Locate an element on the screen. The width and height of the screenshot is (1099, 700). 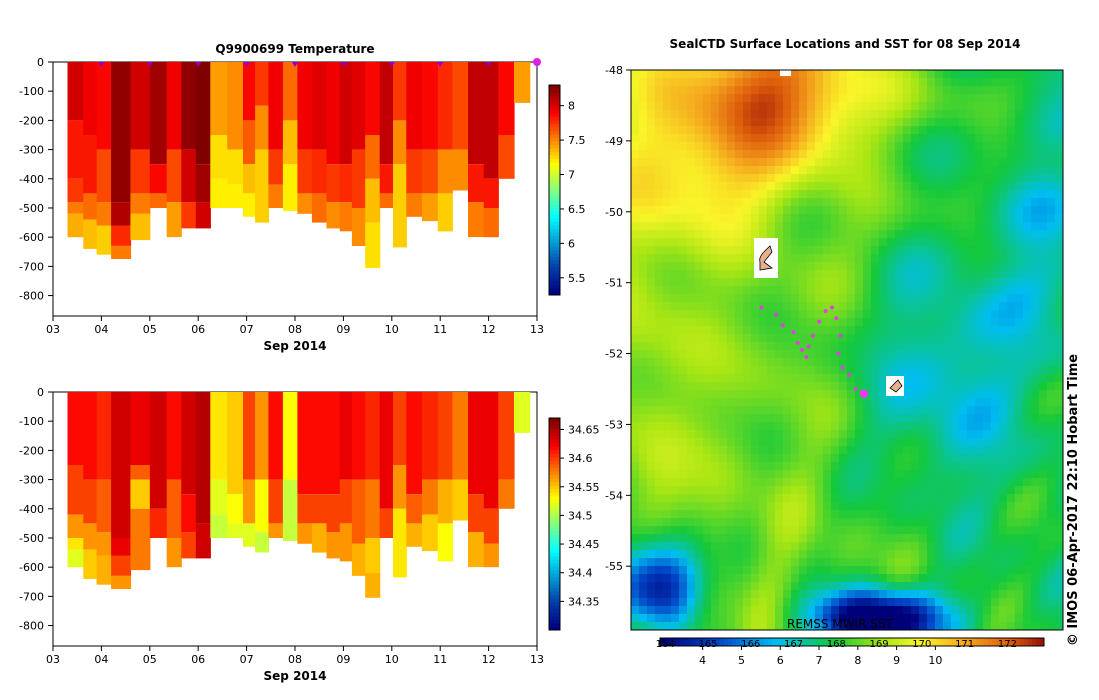
y-tick-label: -200 is located at coordinates (31, 120).